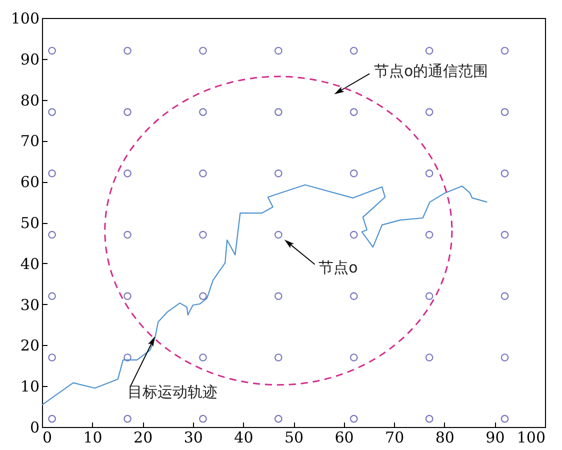  Describe the element at coordinates (30, 305) in the screenshot. I see `y-tick-label: 30` at that location.